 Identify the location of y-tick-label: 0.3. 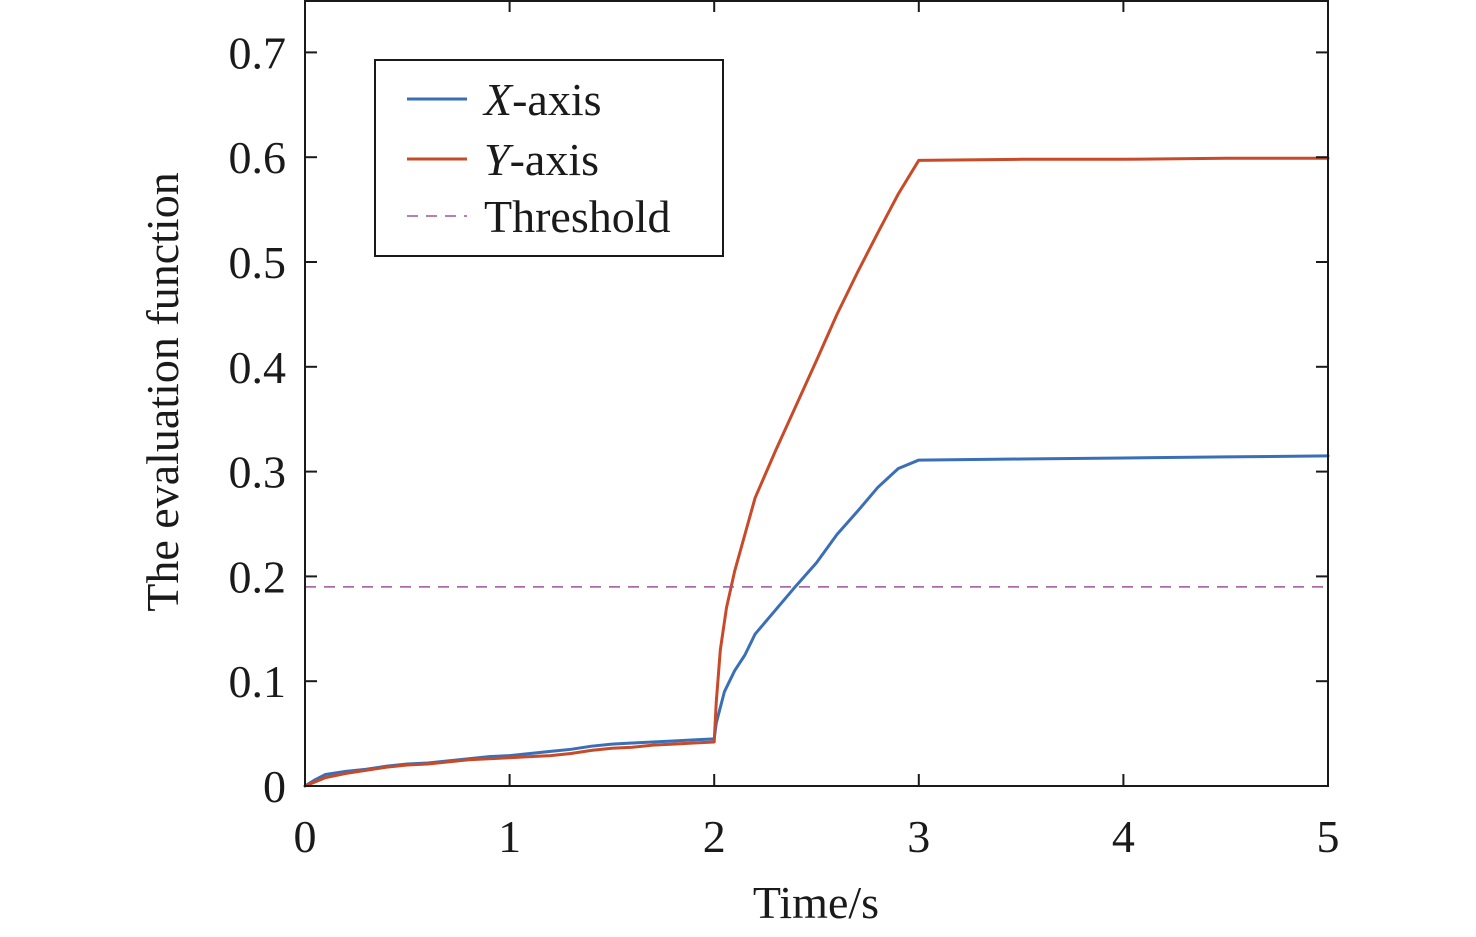
(258, 472).